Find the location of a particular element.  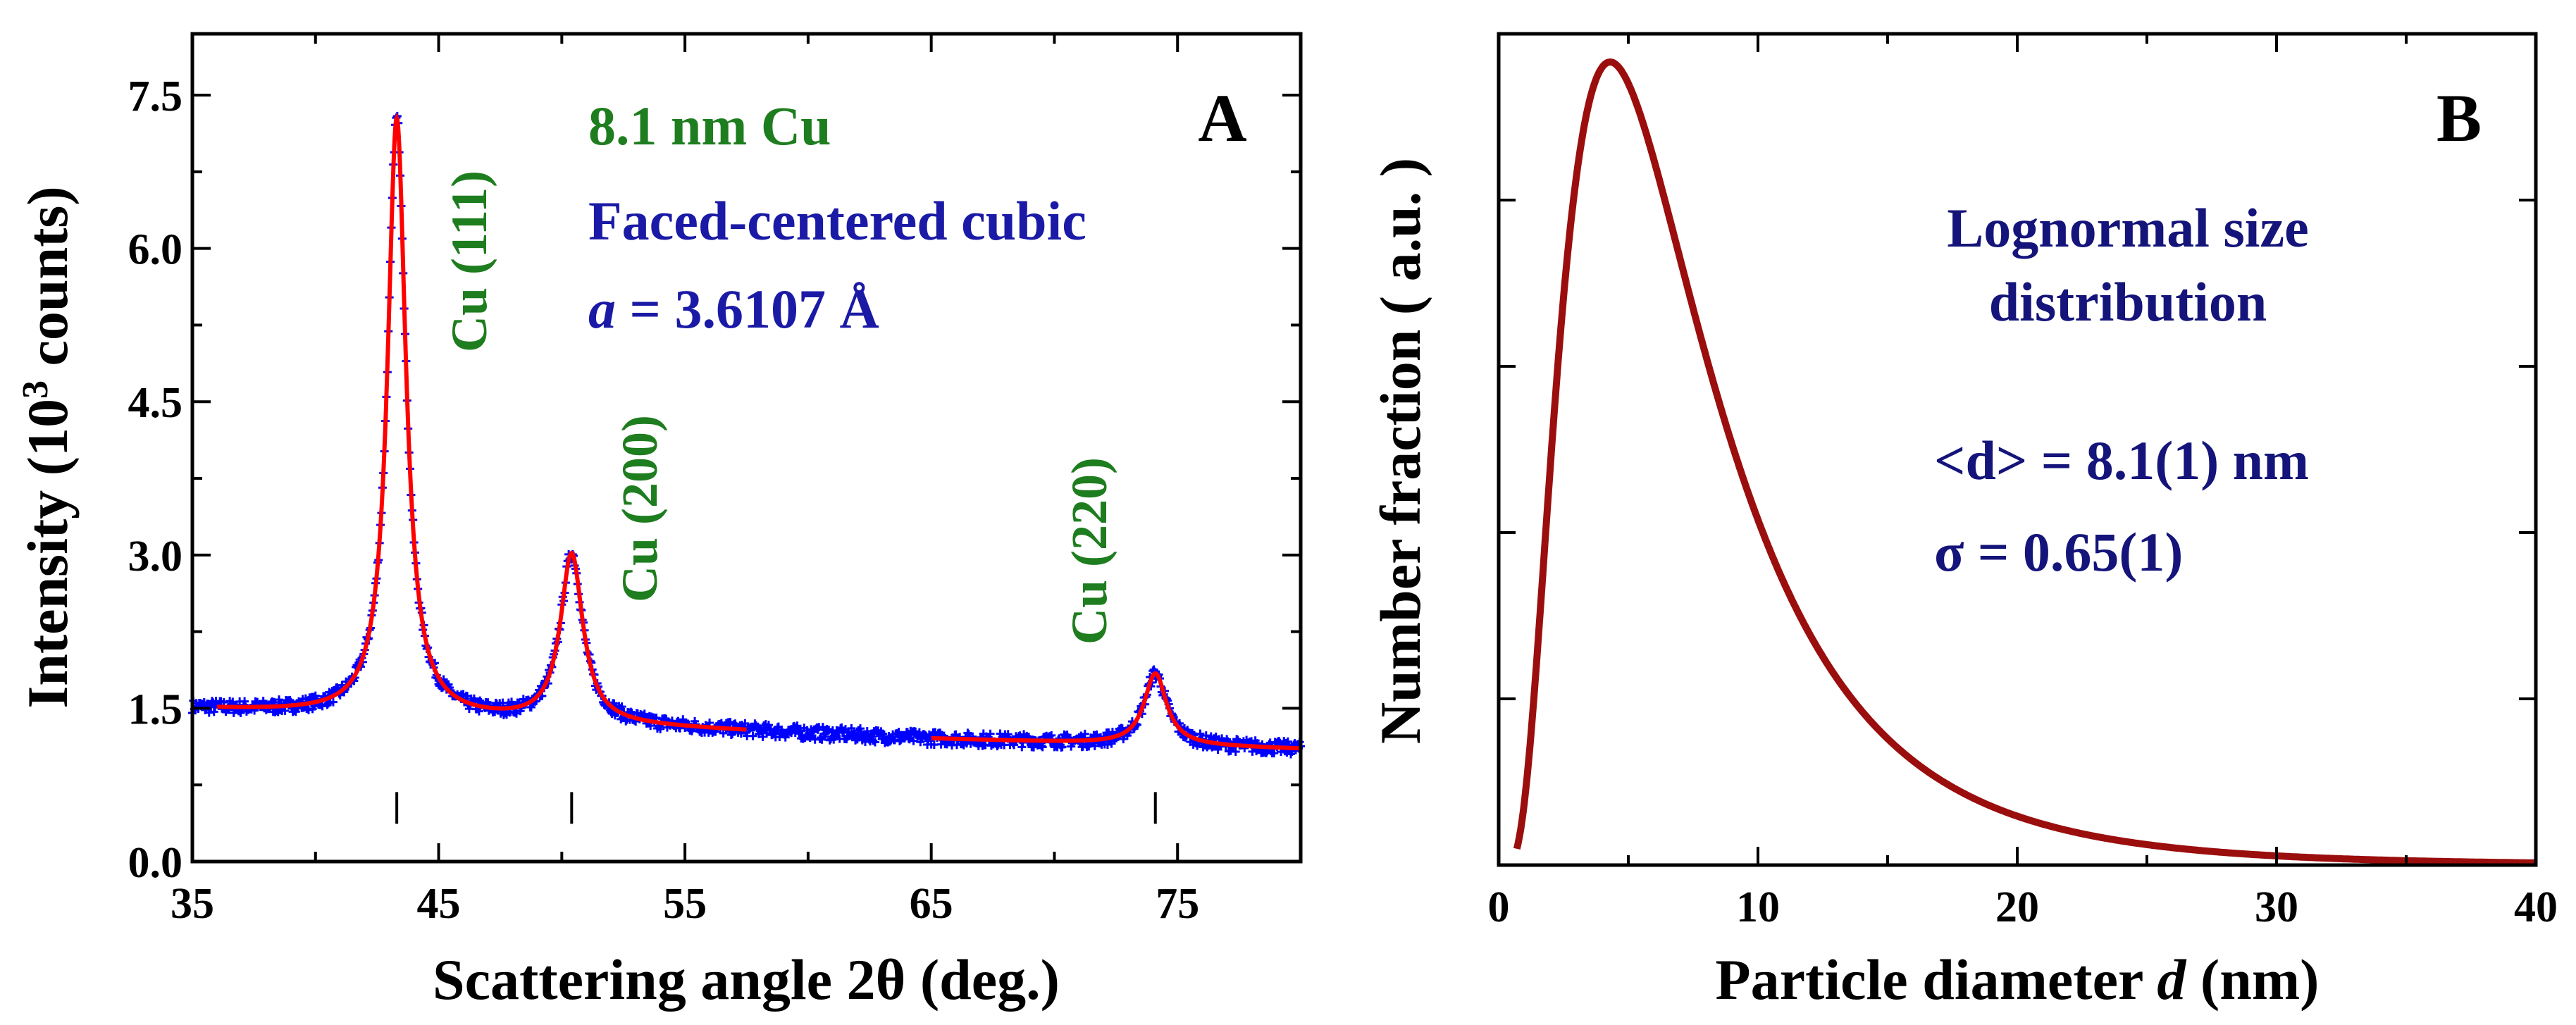

panel-a-y-axis-title: Intensity (103 counts) is located at coordinates (48, 447).